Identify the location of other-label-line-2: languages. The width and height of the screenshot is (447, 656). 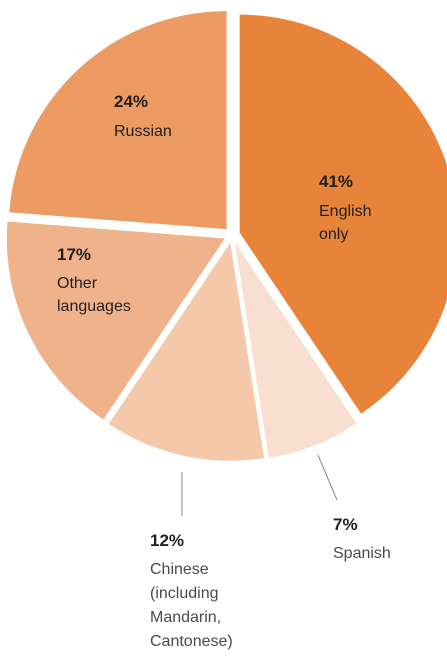
(94, 306).